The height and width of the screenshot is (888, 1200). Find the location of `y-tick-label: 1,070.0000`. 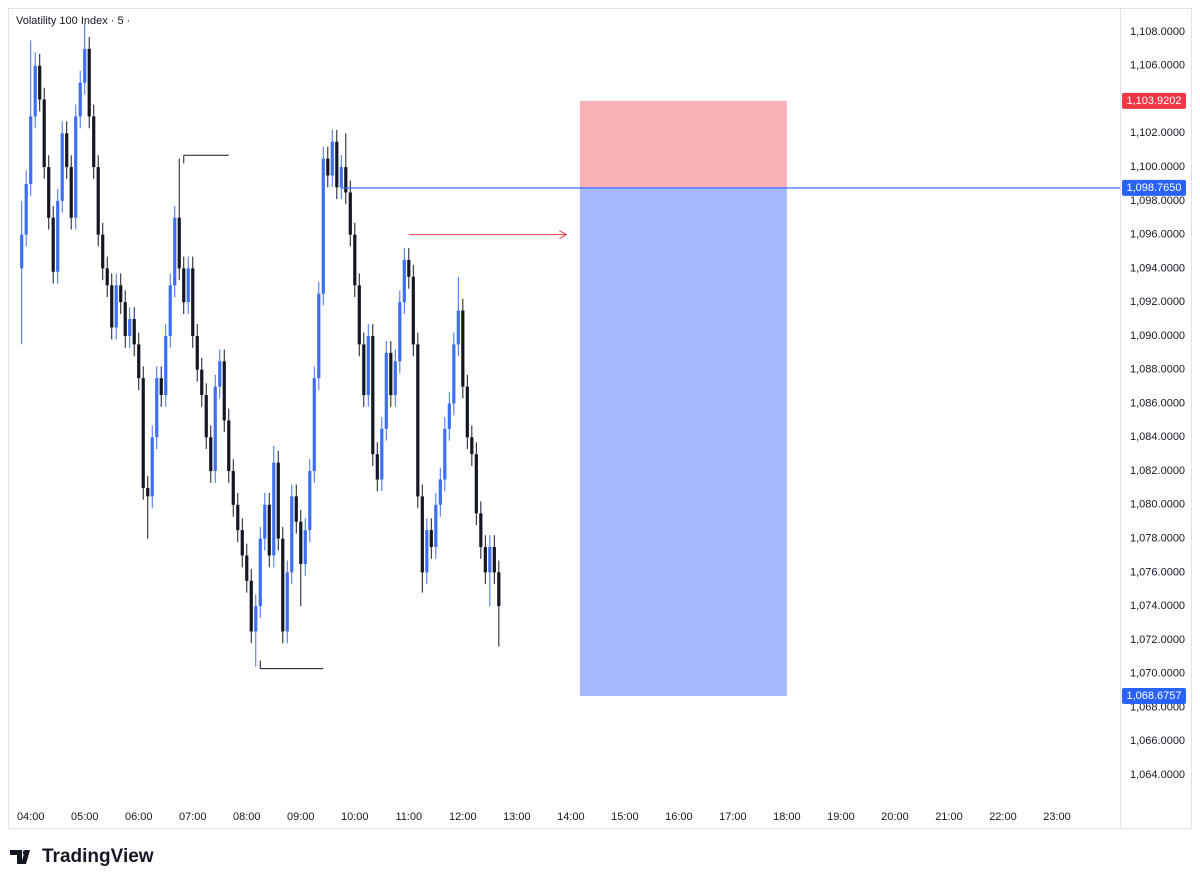

y-tick-label: 1,070.0000 is located at coordinates (1157, 674).